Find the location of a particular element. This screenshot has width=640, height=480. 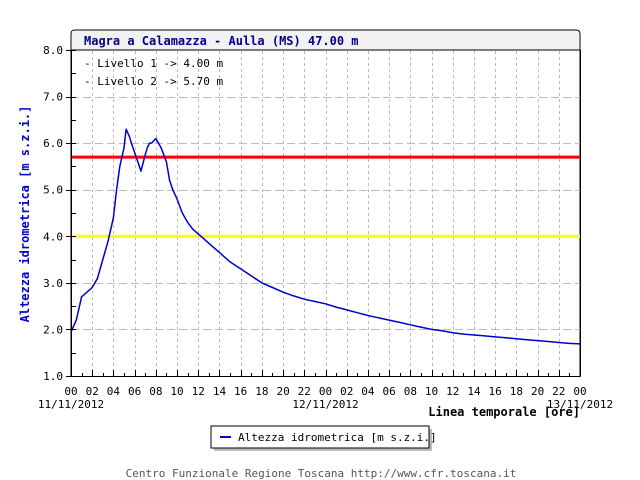

legend-label: Altezza idrometrica [m s.z.i.] is located at coordinates (337, 437).